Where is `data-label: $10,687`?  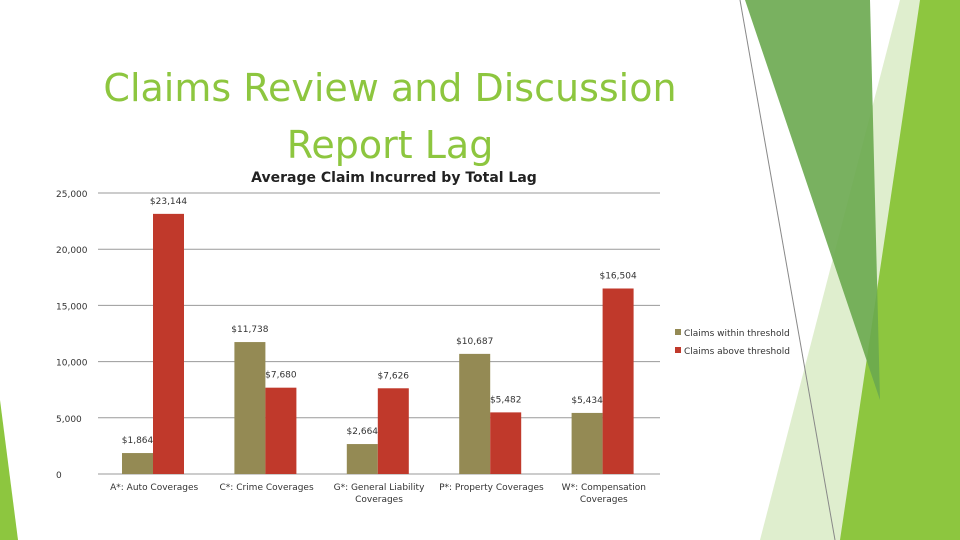 data-label: $10,687 is located at coordinates (474, 342).